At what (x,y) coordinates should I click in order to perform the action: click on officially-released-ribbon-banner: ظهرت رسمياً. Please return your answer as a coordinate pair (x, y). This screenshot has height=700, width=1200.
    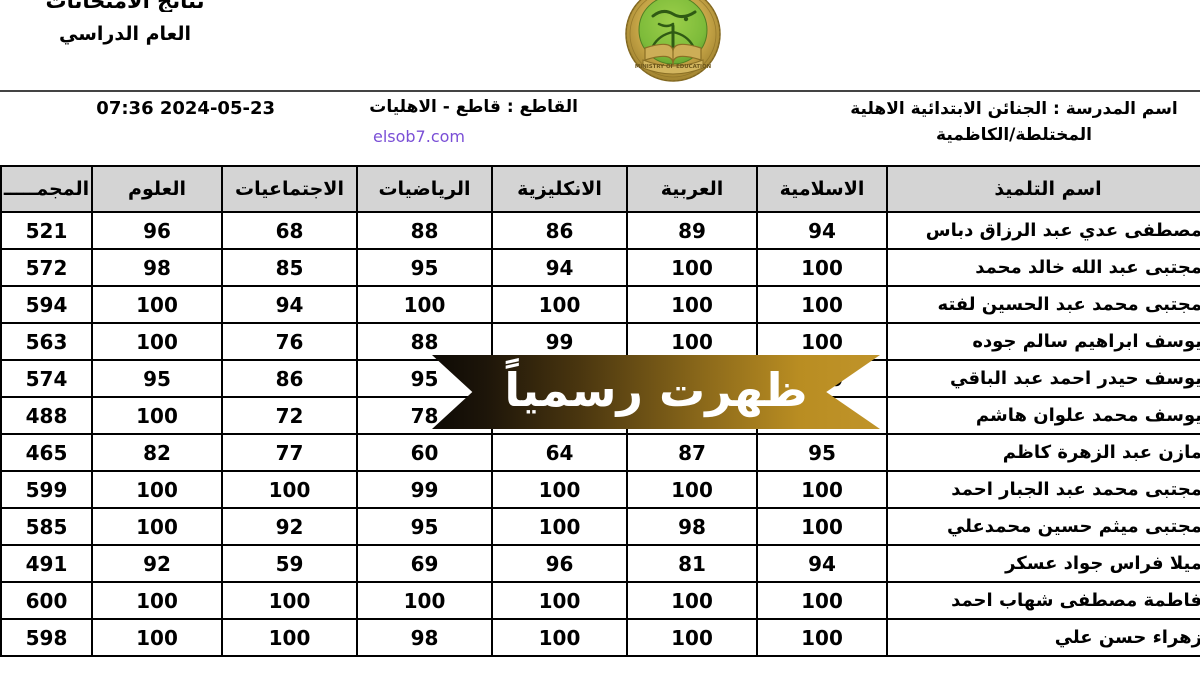
    Looking at the image, I should click on (656, 392).